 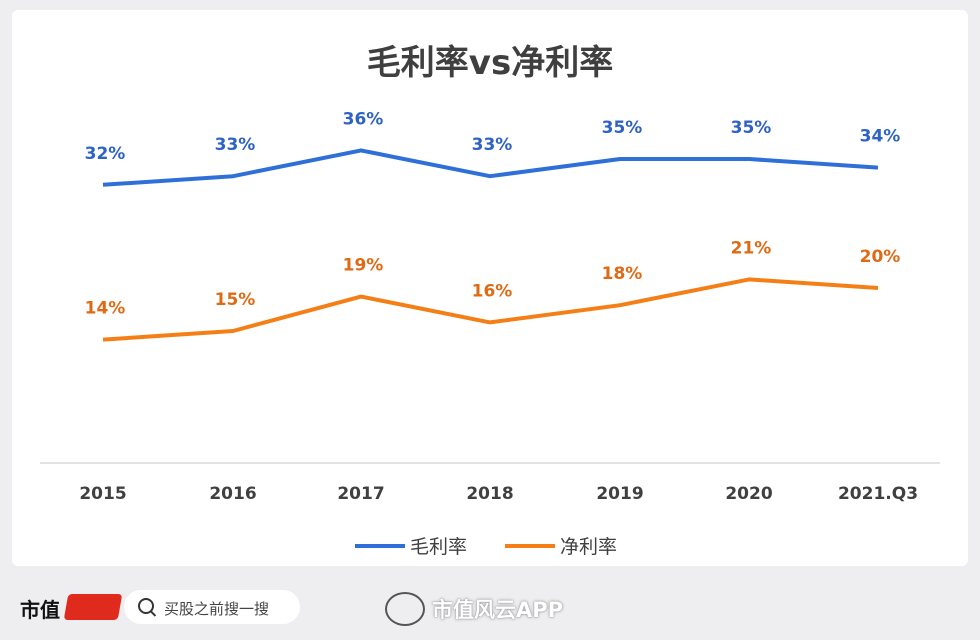 I want to click on data-label: 14%, so click(x=105, y=309).